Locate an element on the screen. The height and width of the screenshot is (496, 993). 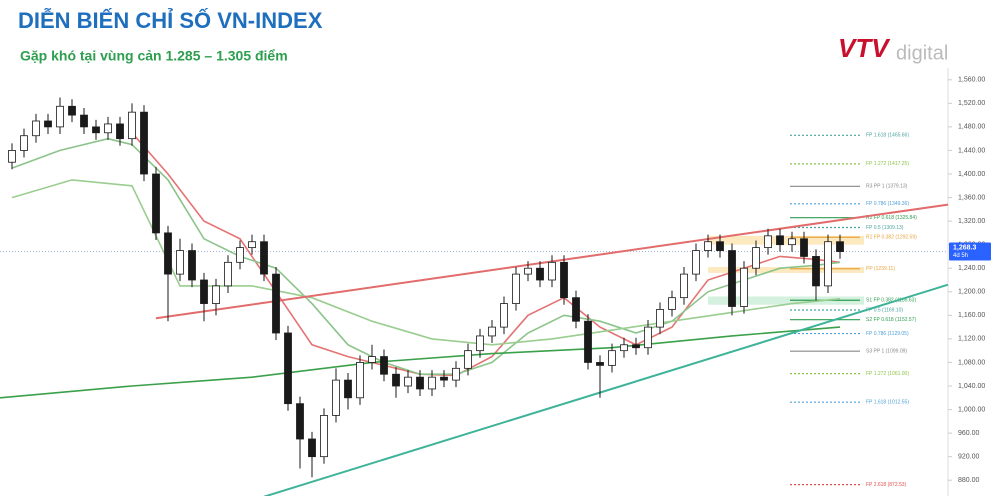
pivot-label: S2 FP 0.618 (1152.57) is located at coordinates (891, 320).